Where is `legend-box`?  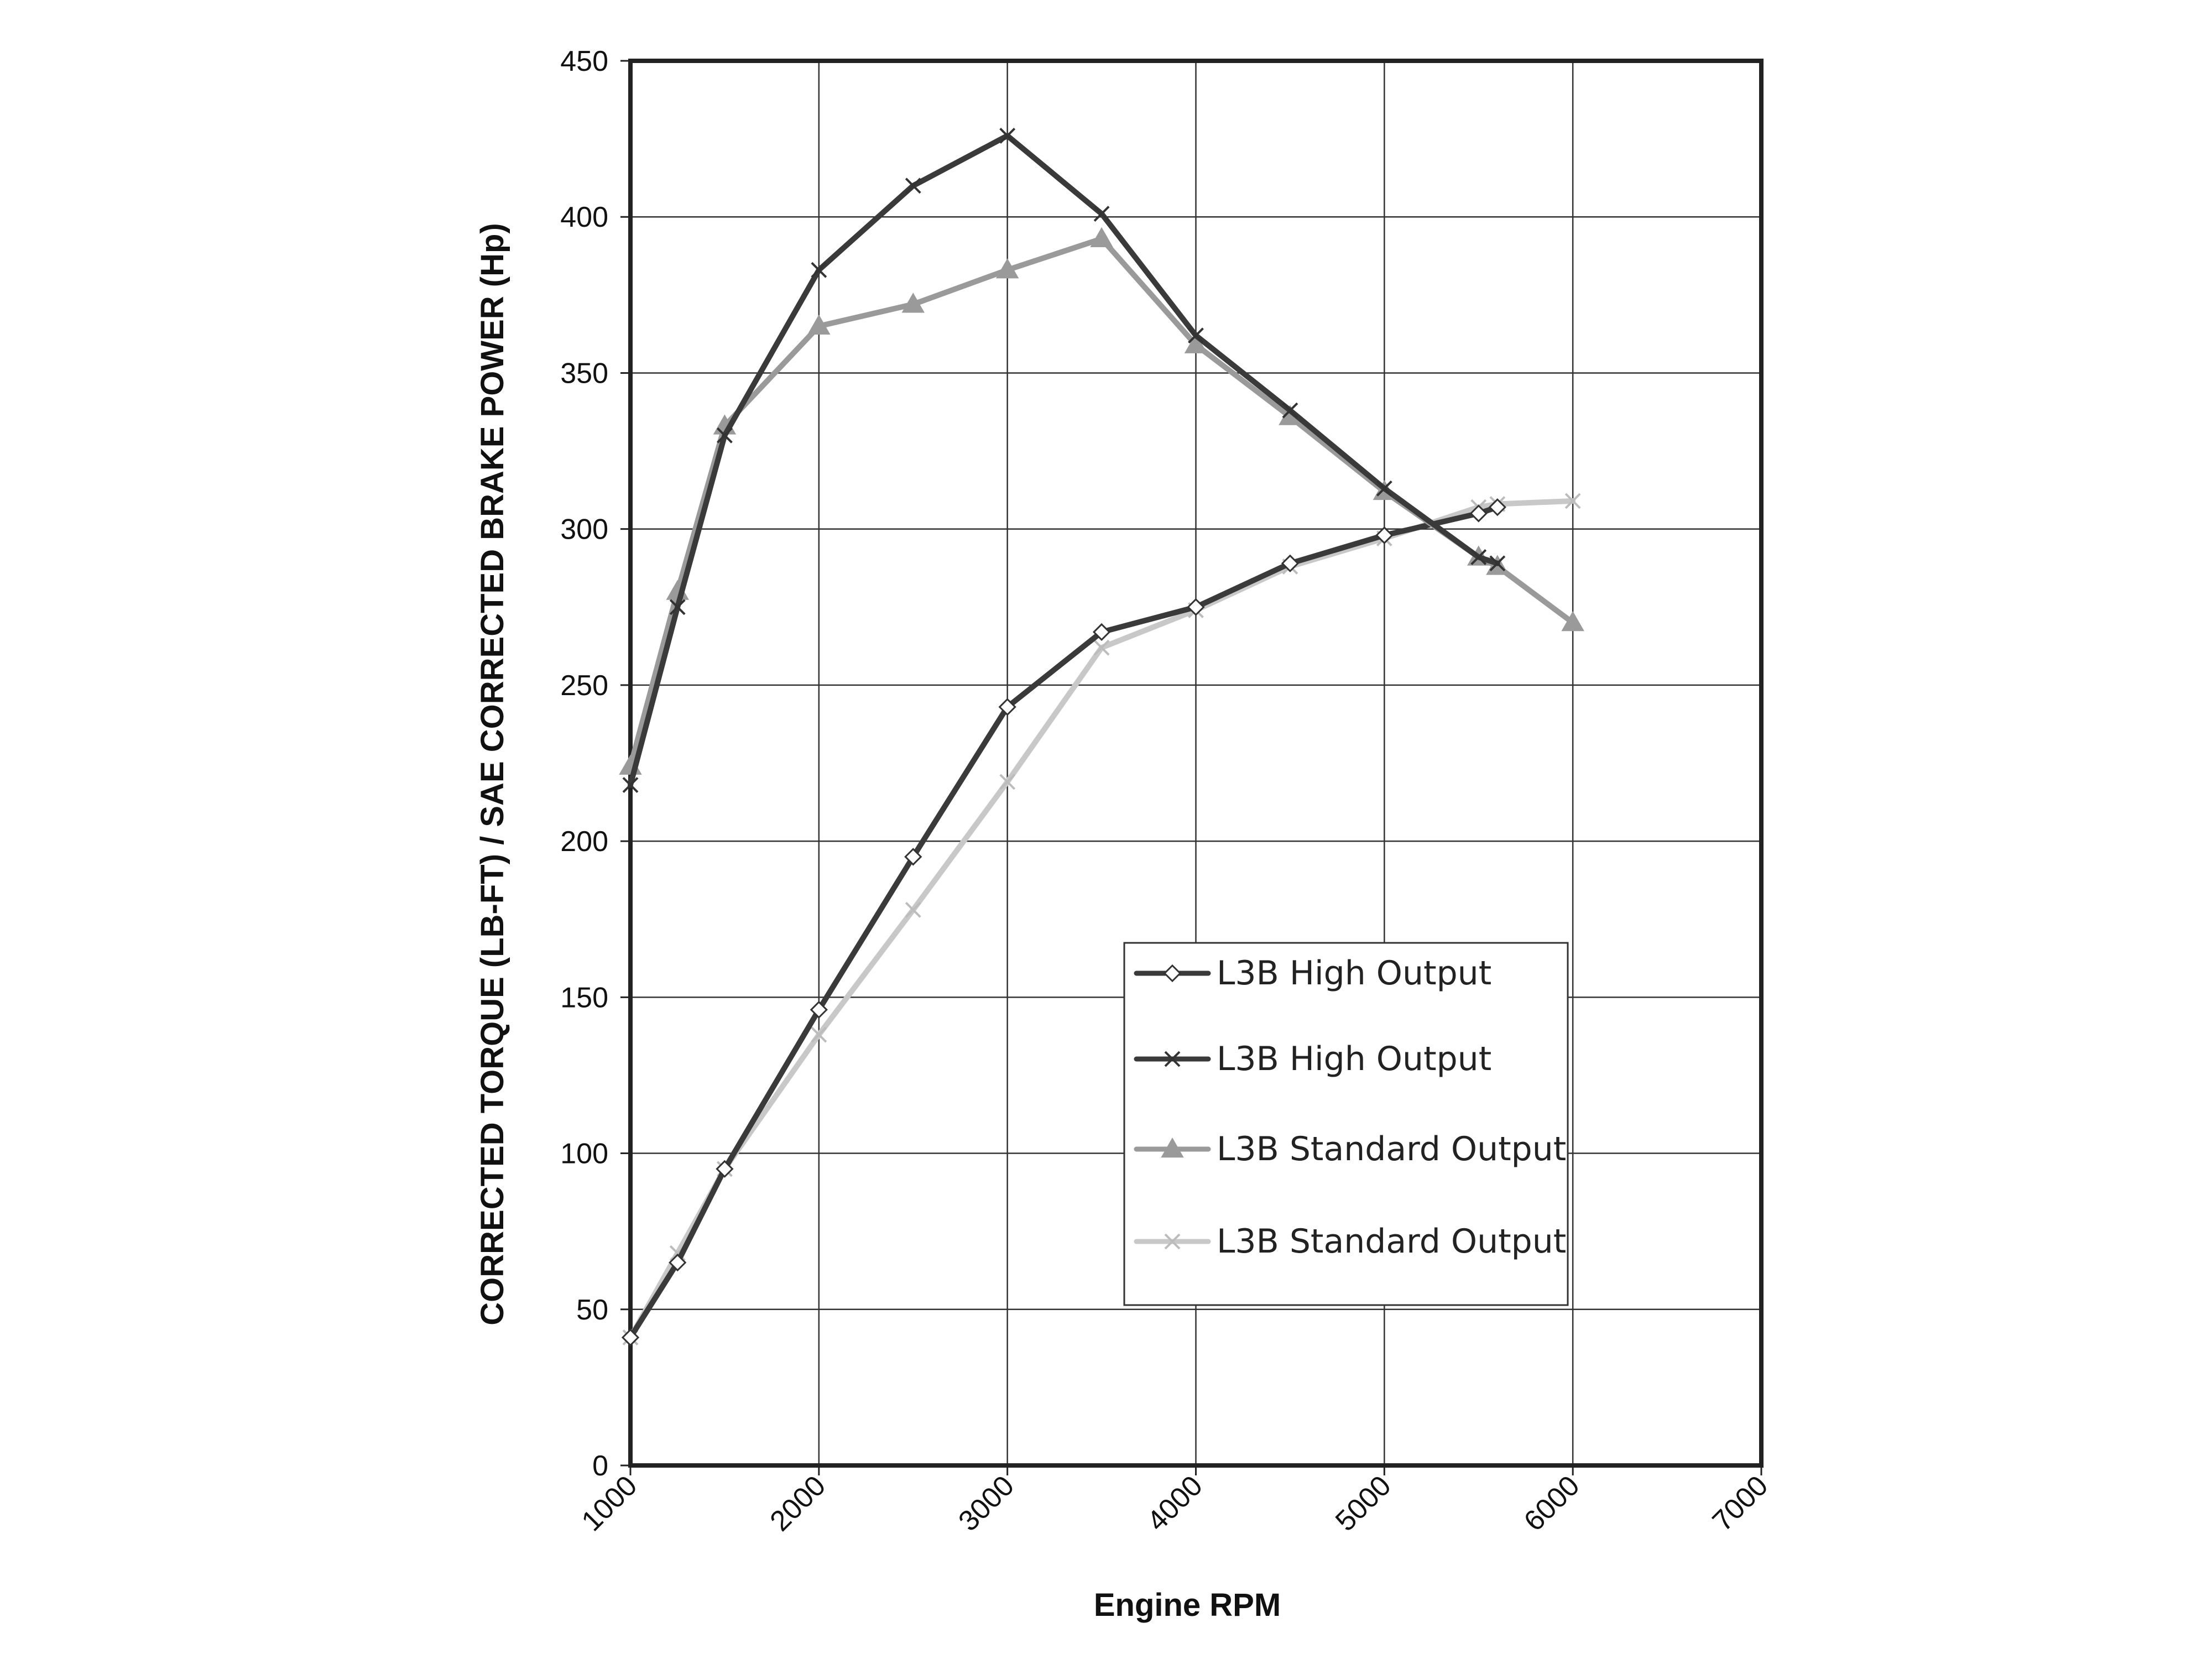 legend-box is located at coordinates (1346, 1124).